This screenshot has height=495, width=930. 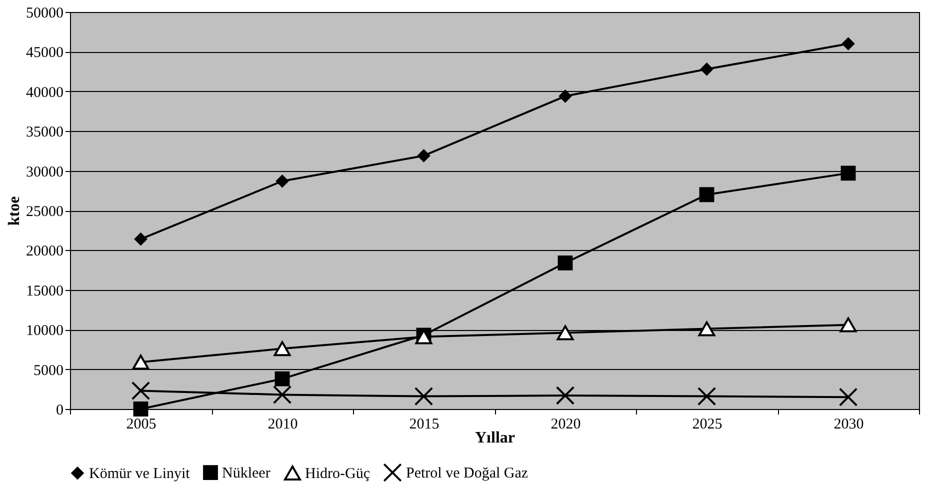 I want to click on legend-label: Kömür ve Linyit, so click(x=140, y=474).